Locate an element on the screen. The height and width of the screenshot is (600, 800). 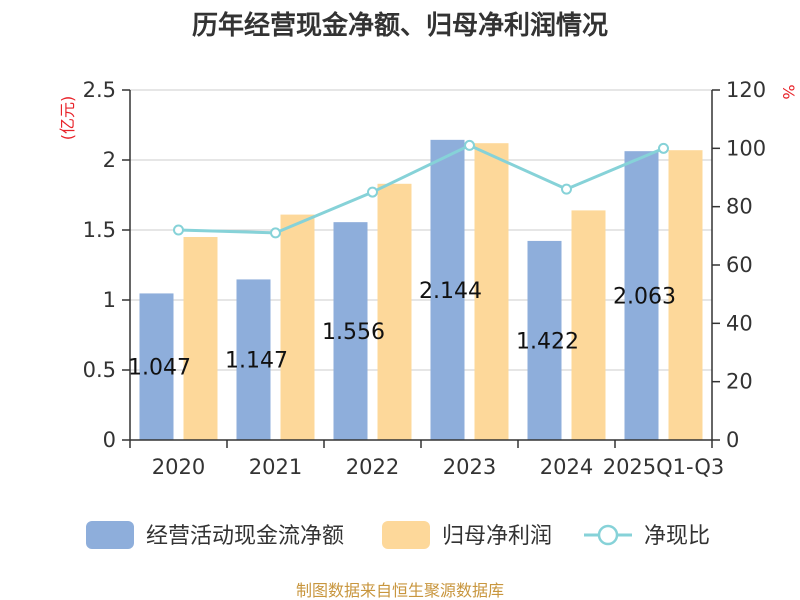
left-tick-label: 1.5 is located at coordinates (99, 230).